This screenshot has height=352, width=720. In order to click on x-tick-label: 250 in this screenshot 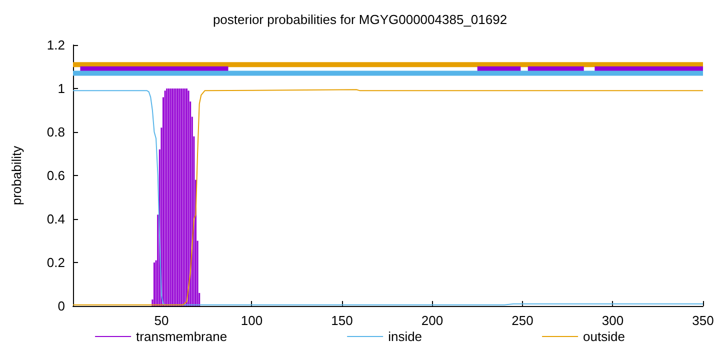, I will do `click(523, 320)`.